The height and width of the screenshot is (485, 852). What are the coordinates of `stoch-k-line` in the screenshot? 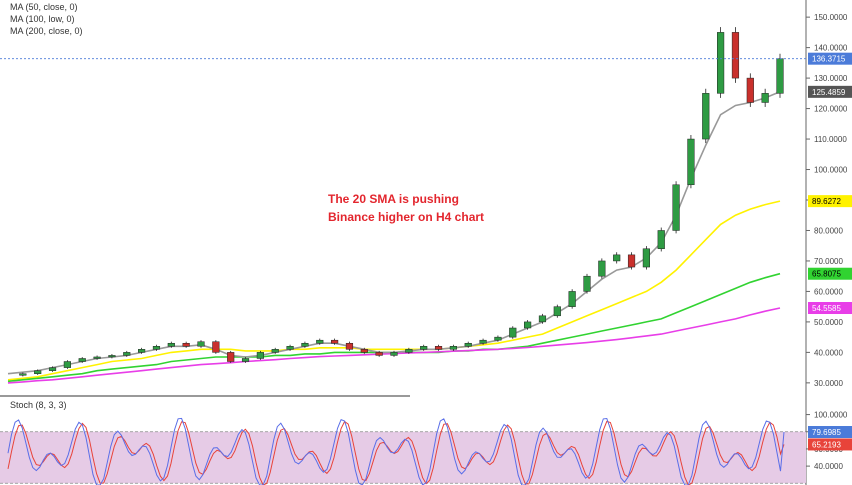 It's located at (396, 451).